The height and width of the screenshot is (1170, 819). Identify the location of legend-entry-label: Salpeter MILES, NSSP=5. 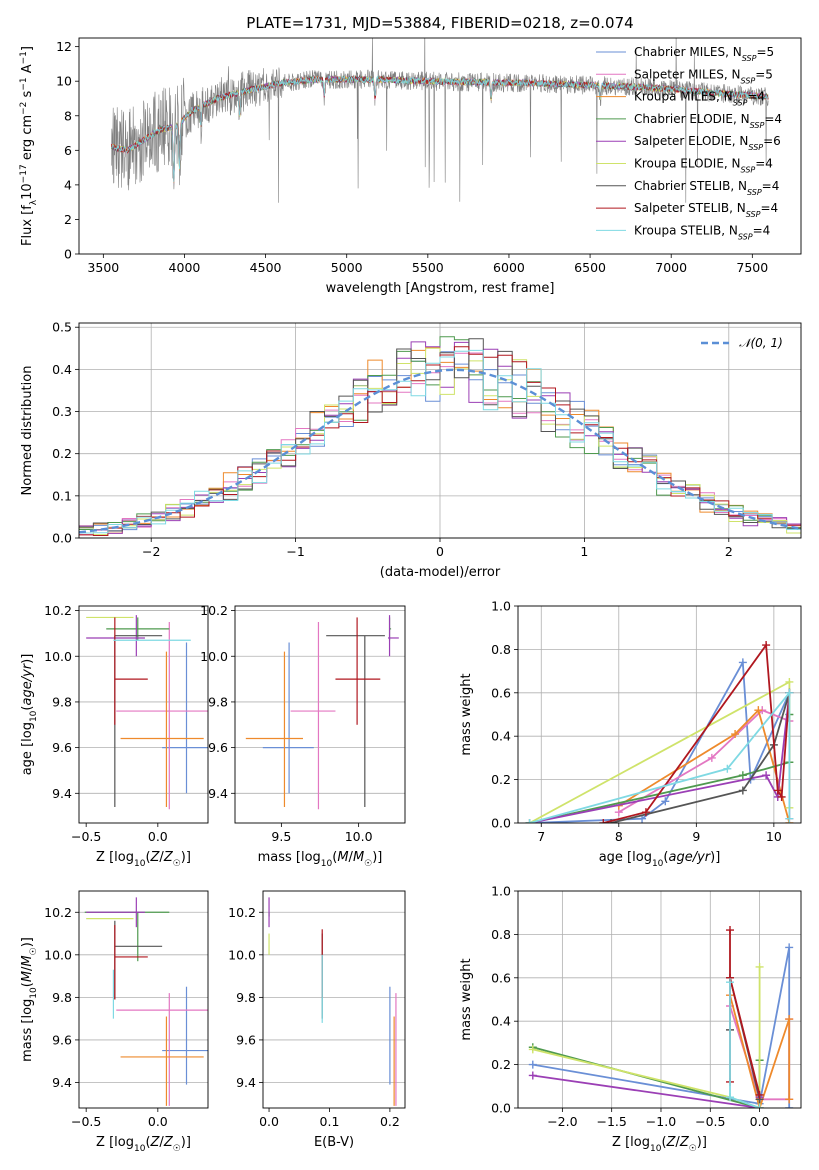
(703, 76).